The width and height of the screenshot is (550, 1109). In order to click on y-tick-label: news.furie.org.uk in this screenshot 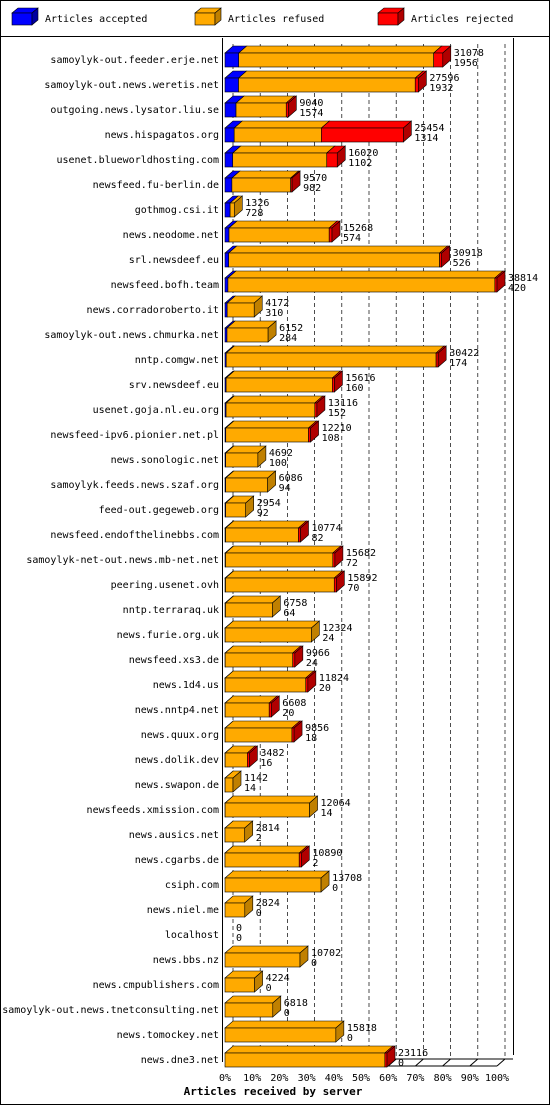, I will do `click(168, 635)`.